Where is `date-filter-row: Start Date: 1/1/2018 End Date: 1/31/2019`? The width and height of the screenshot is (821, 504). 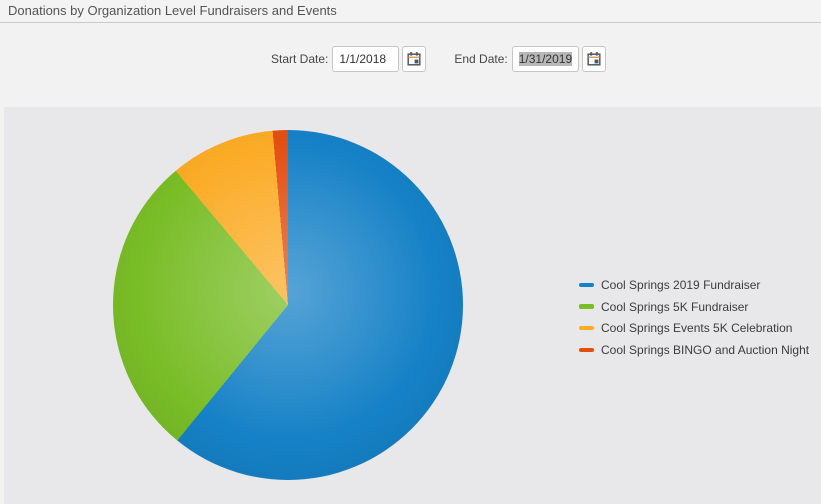 date-filter-row: Start Date: 1/1/2018 End Date: 1/31/2019 is located at coordinates (438, 59).